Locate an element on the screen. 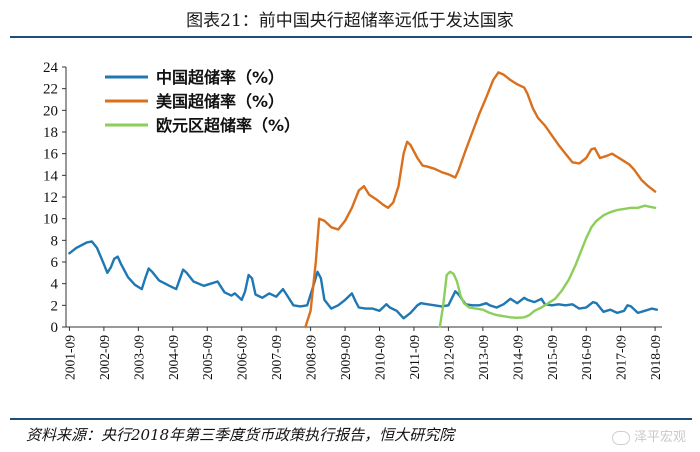 The image size is (700, 452). x-tick-label: 2001-09 is located at coordinates (69, 357).